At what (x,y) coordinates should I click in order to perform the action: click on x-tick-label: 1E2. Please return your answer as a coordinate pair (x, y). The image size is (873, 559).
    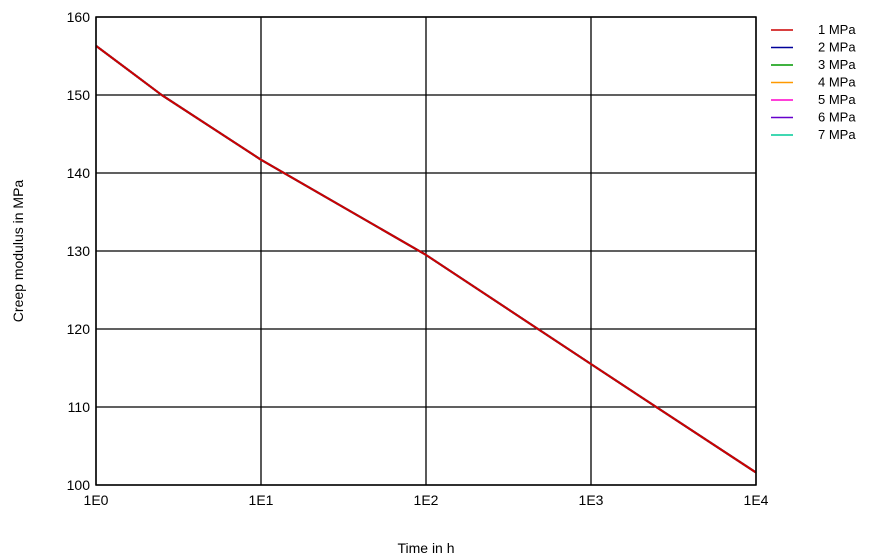
    Looking at the image, I should click on (426, 500).